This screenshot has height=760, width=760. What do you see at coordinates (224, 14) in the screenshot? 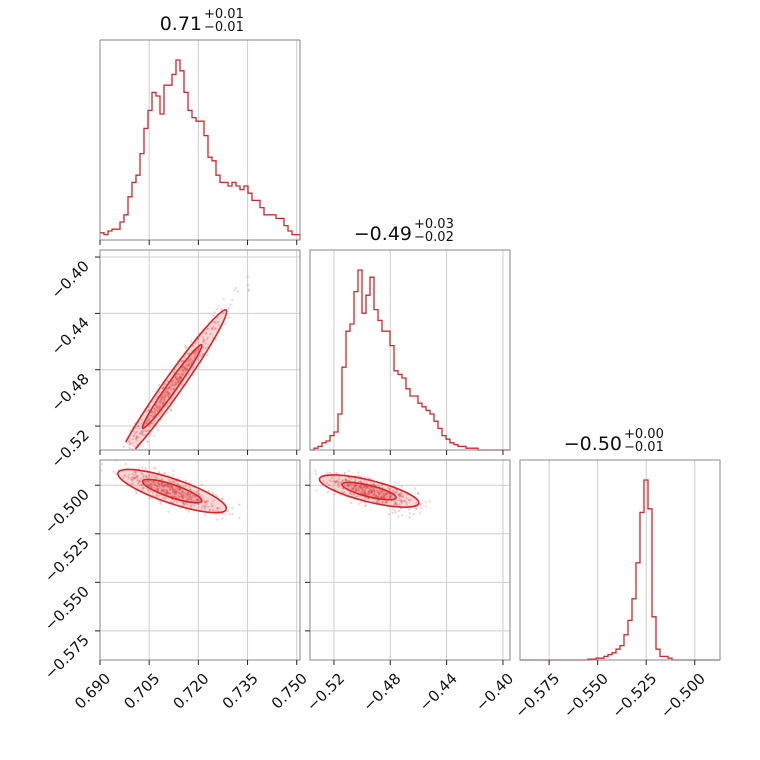
I see `title-plus: +0.01` at bounding box center [224, 14].